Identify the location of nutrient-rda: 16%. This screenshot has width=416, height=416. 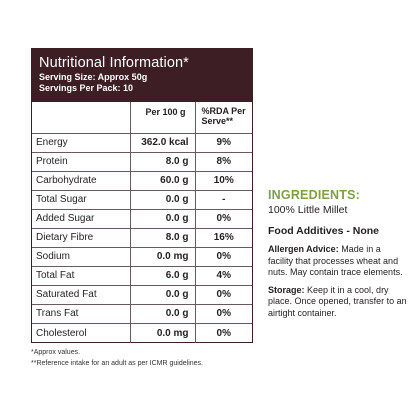
(223, 238).